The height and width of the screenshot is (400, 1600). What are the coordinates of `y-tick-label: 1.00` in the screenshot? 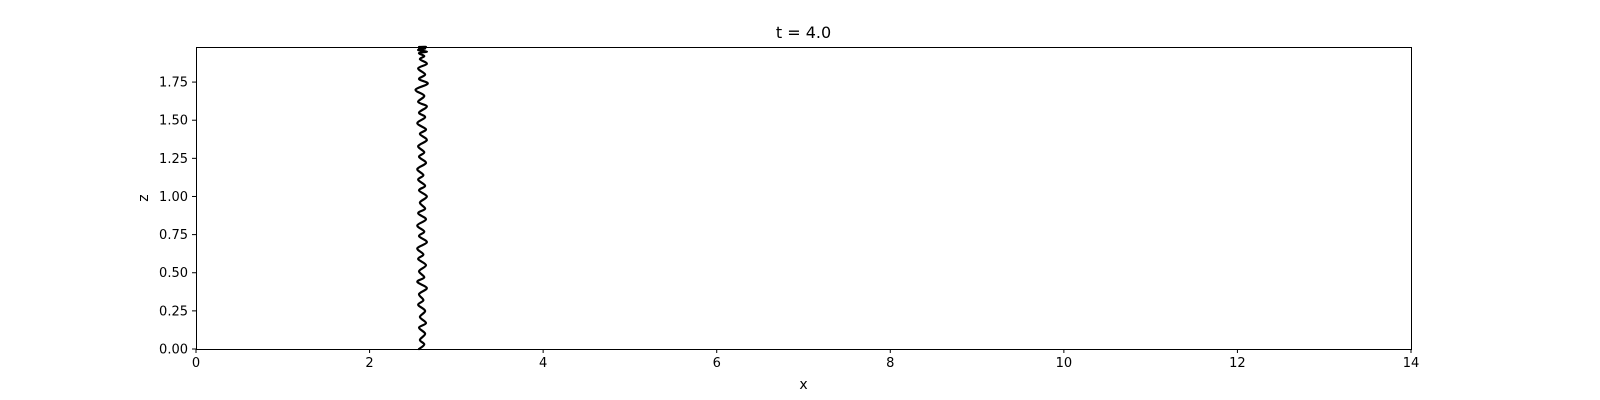 It's located at (173, 197).